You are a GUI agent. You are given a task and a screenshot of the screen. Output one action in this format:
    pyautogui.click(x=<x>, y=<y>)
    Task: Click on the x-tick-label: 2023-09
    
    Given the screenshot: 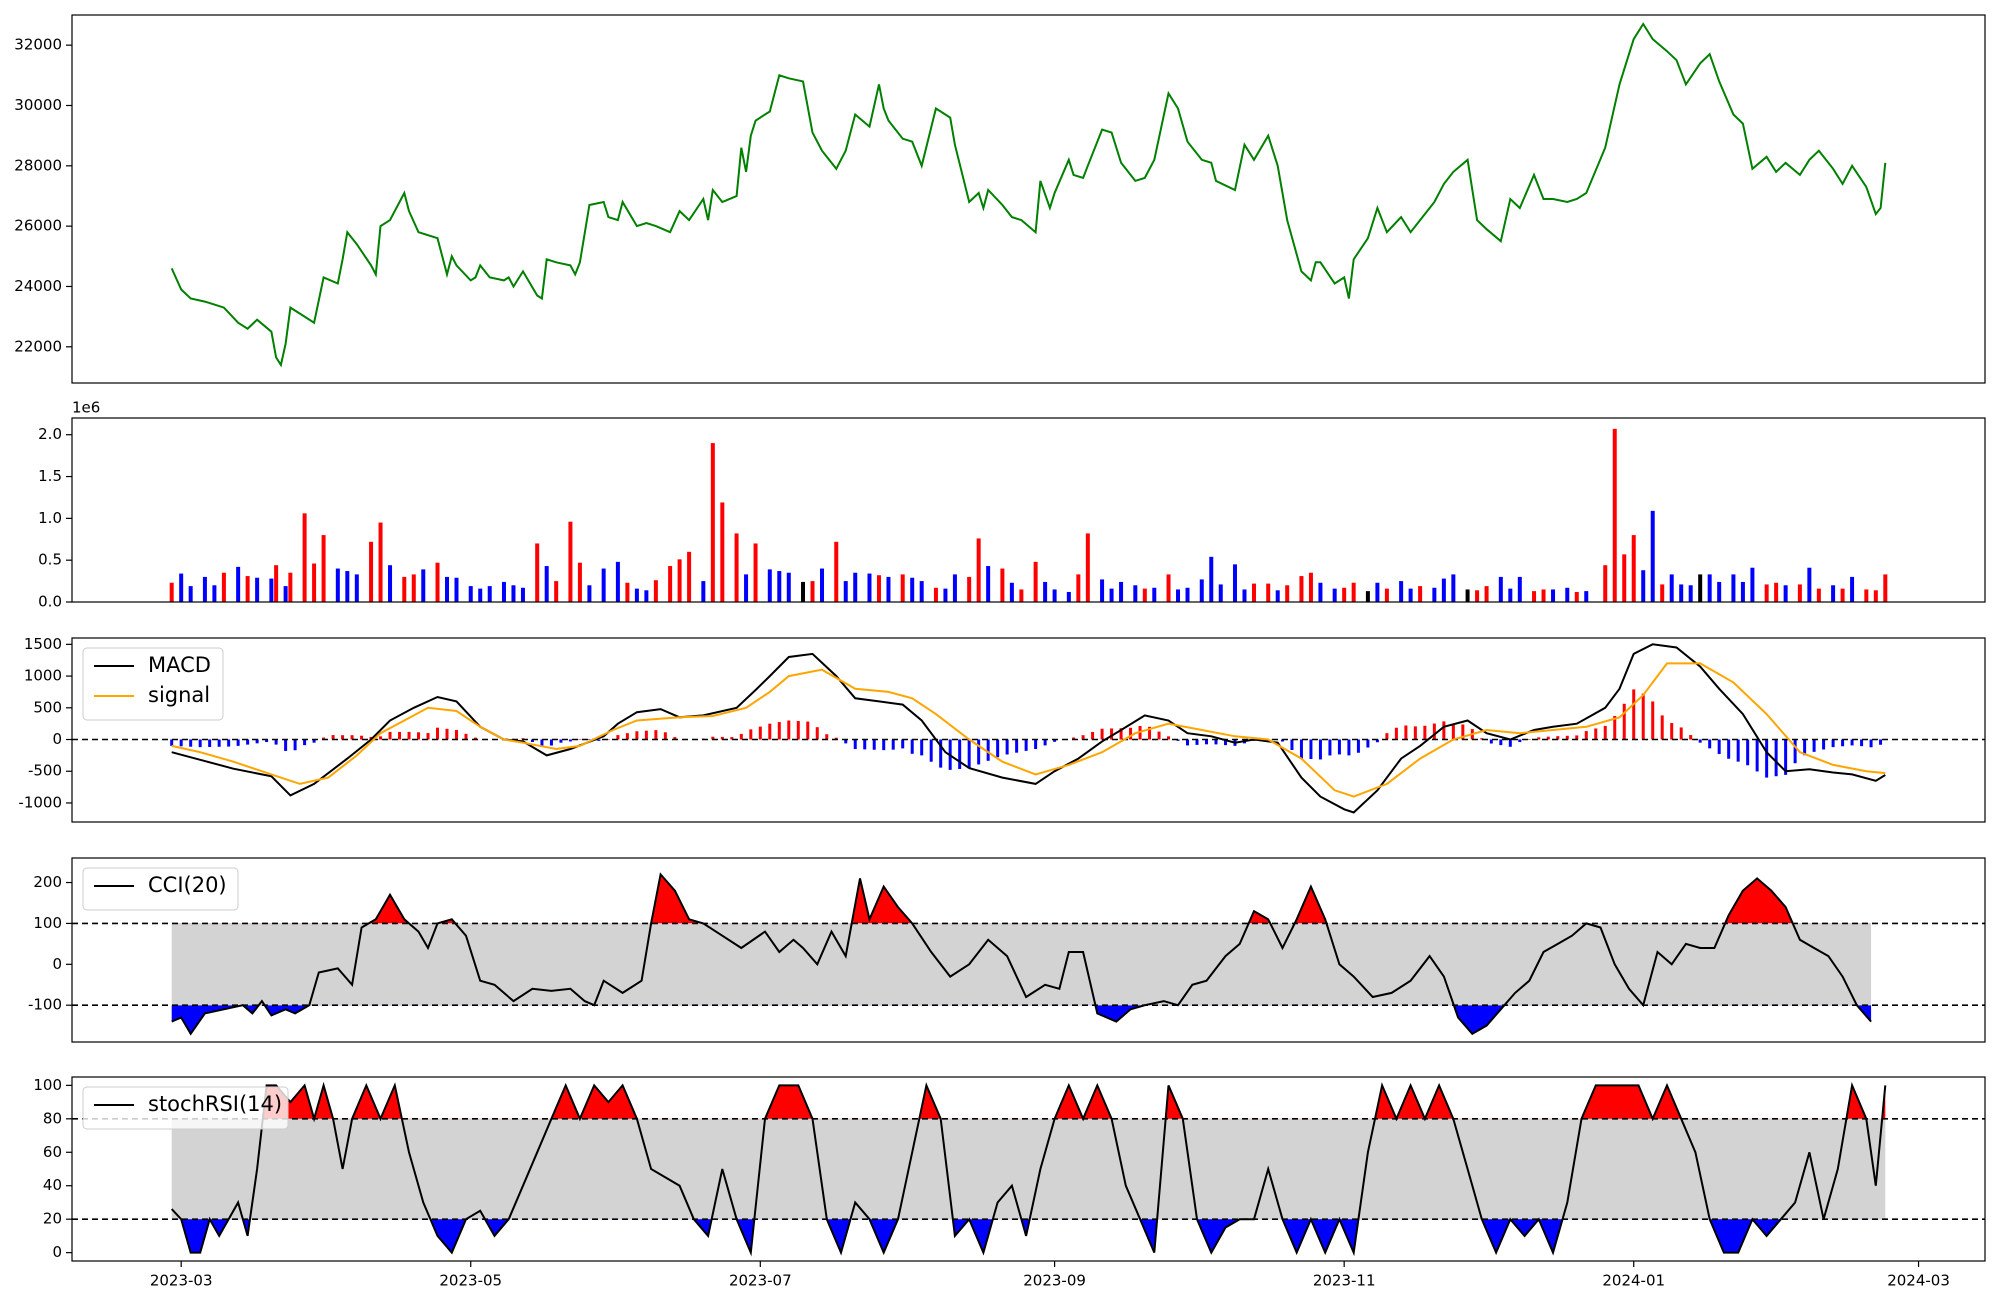 What is the action you would take?
    pyautogui.click(x=1054, y=1281)
    